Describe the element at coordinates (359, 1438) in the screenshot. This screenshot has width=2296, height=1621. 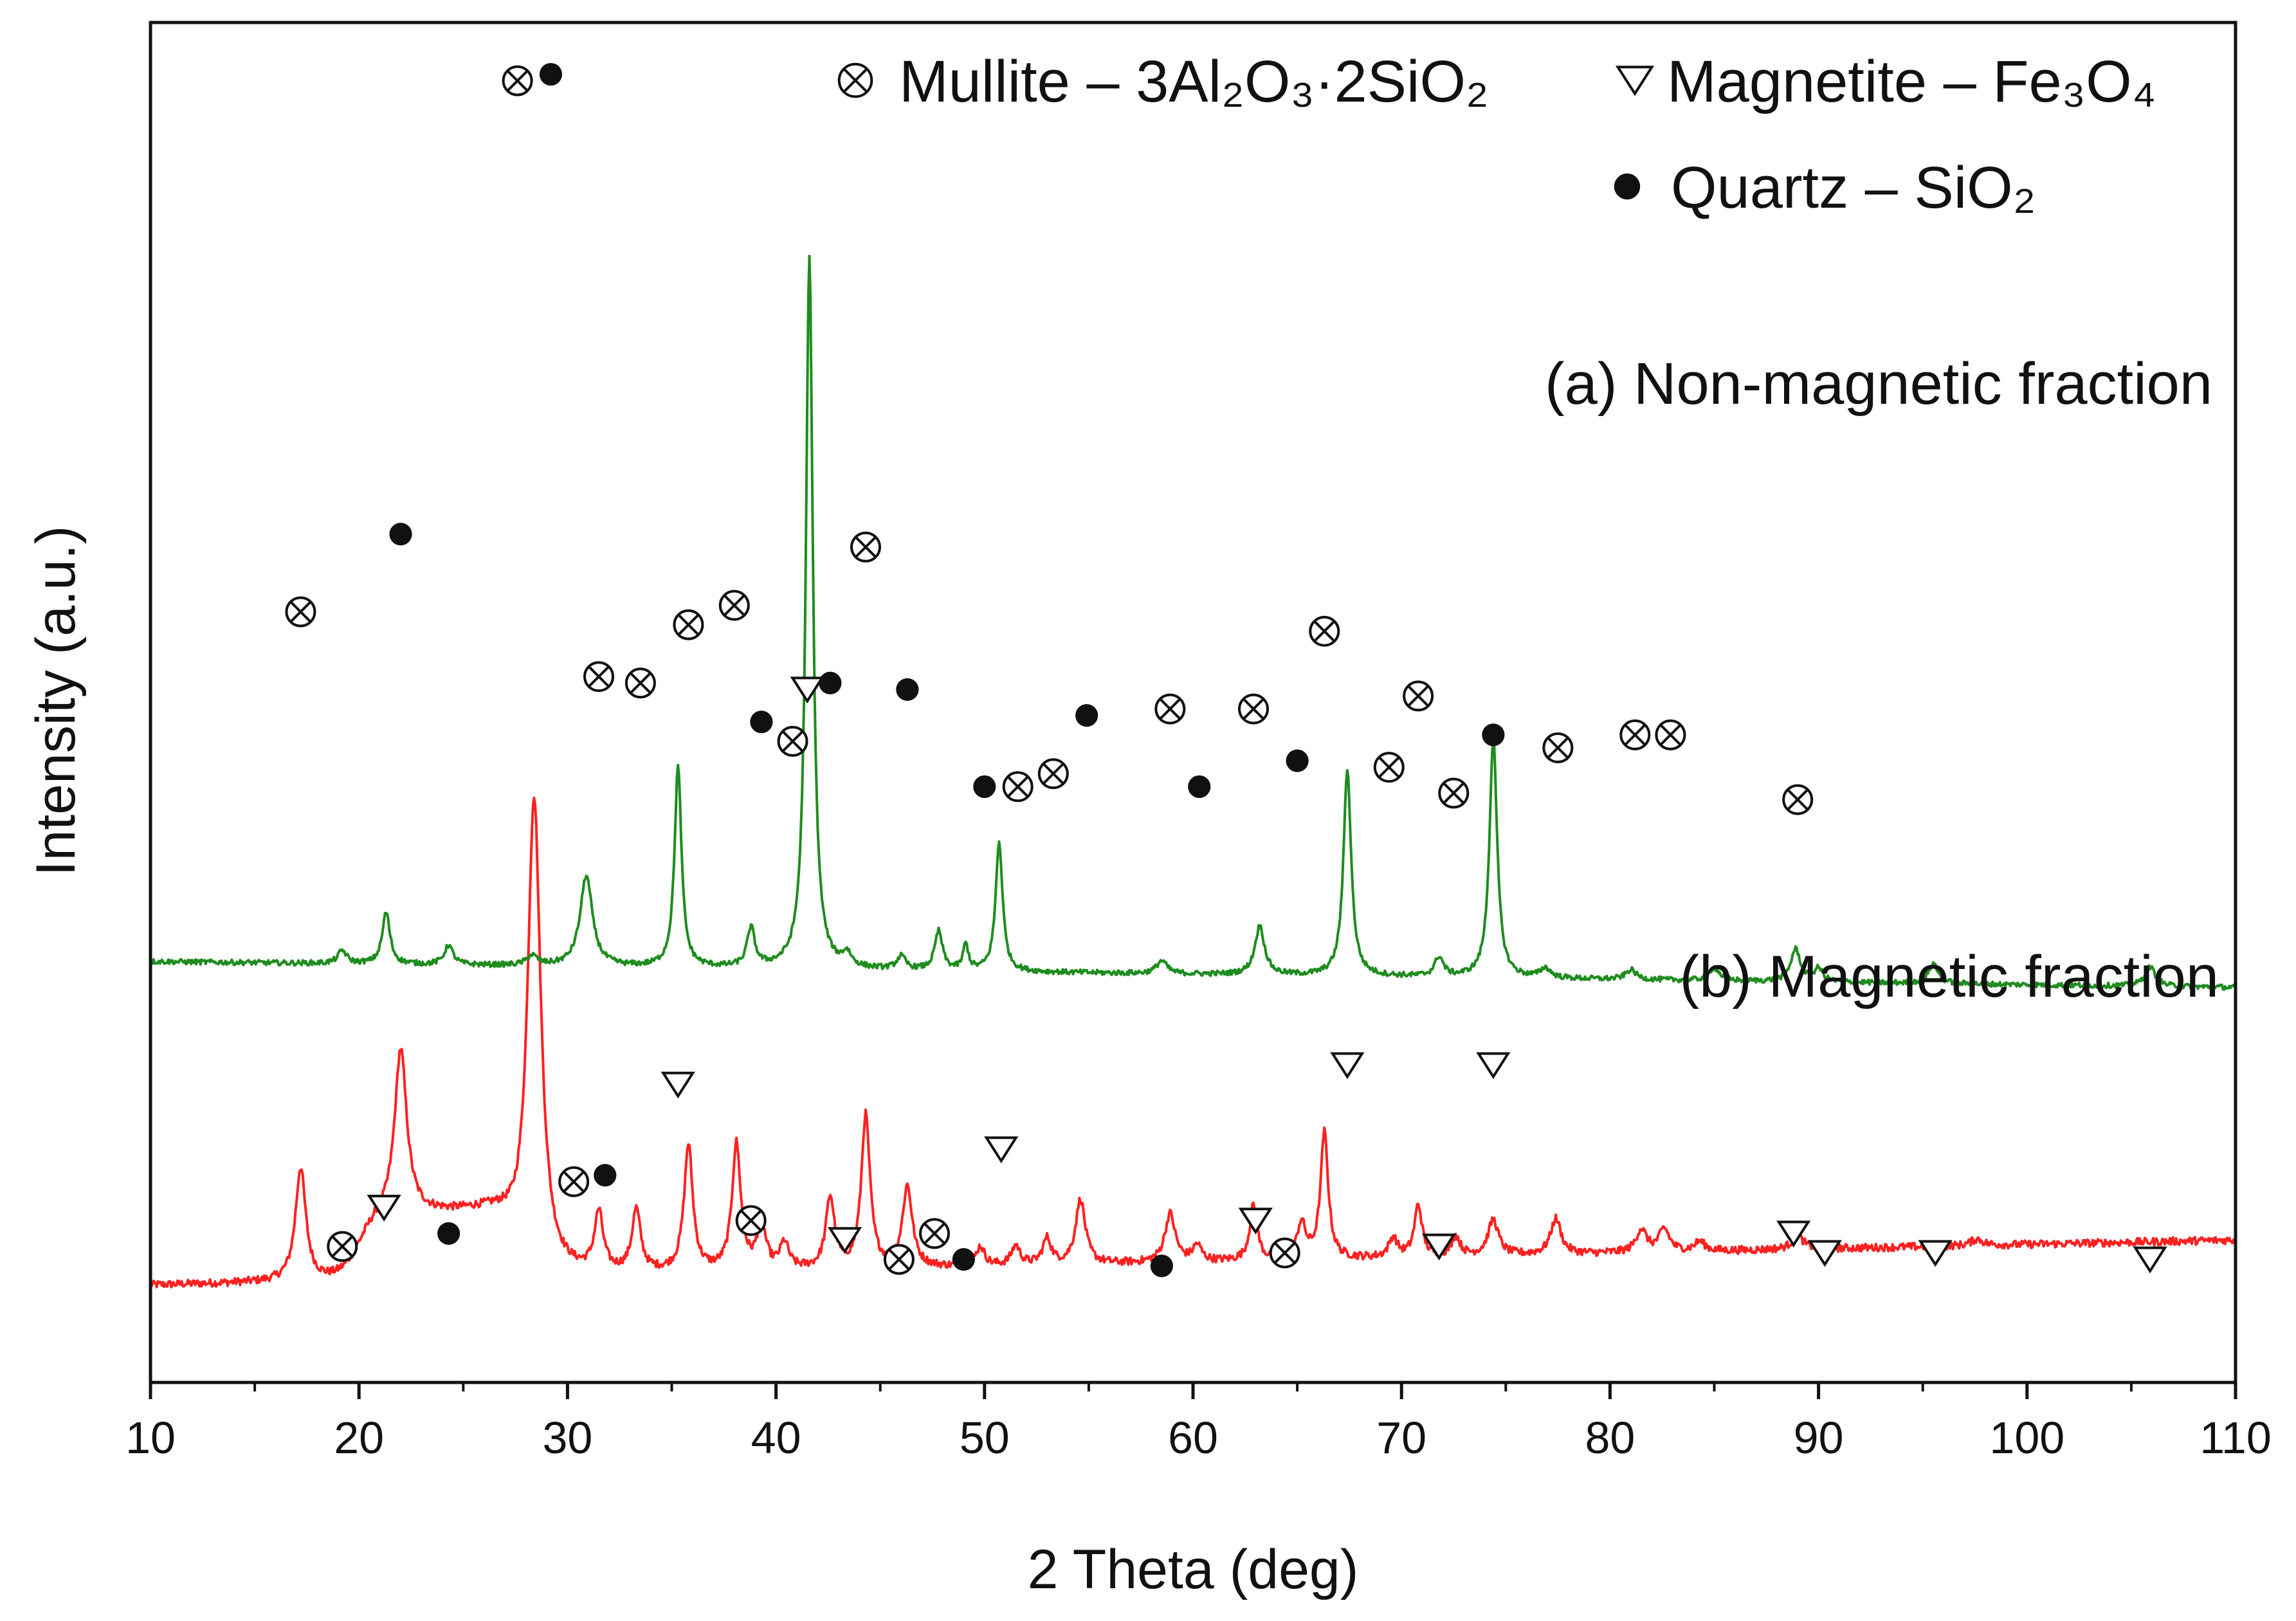
I see `x-tick-label-20: 20` at that location.